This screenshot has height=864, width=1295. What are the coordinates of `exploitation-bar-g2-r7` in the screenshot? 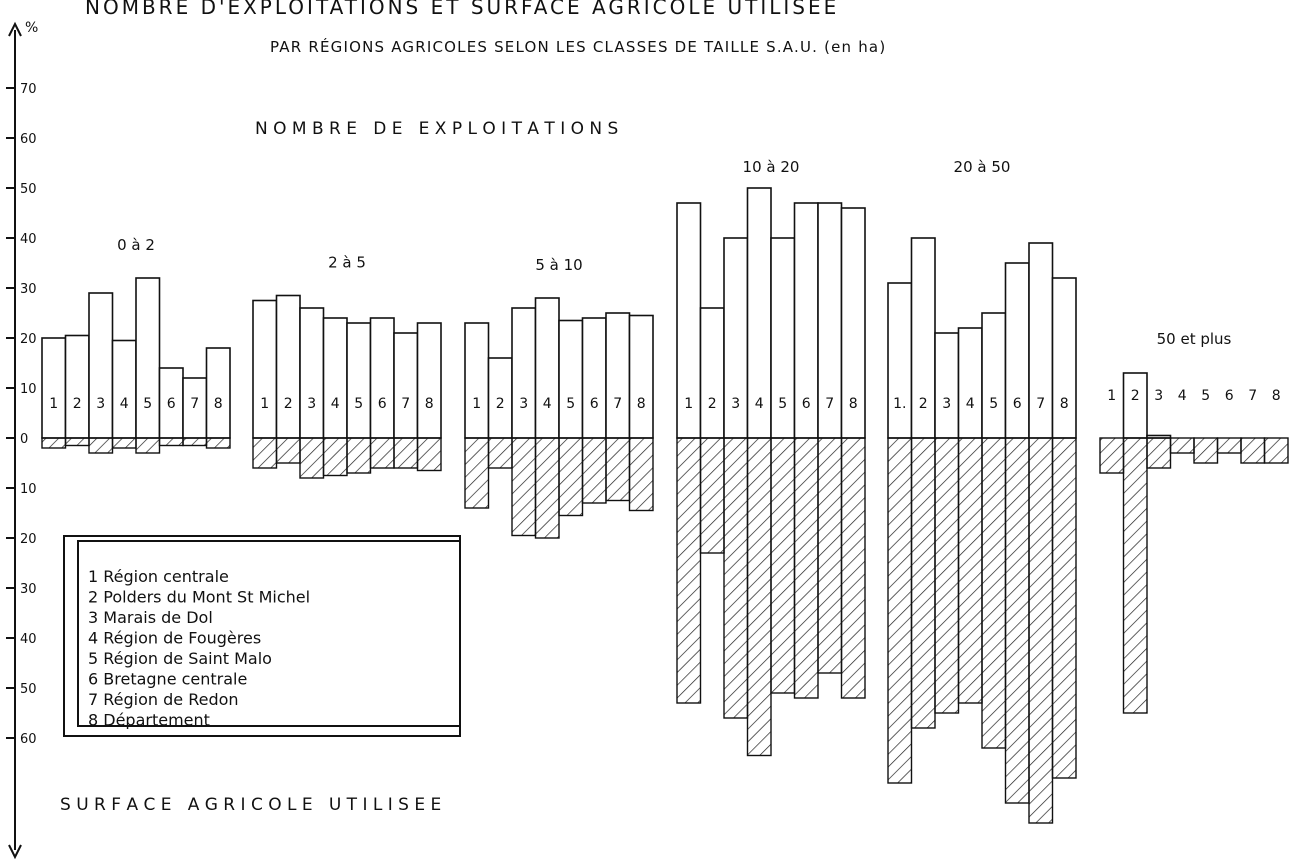 It's located at (618, 375).